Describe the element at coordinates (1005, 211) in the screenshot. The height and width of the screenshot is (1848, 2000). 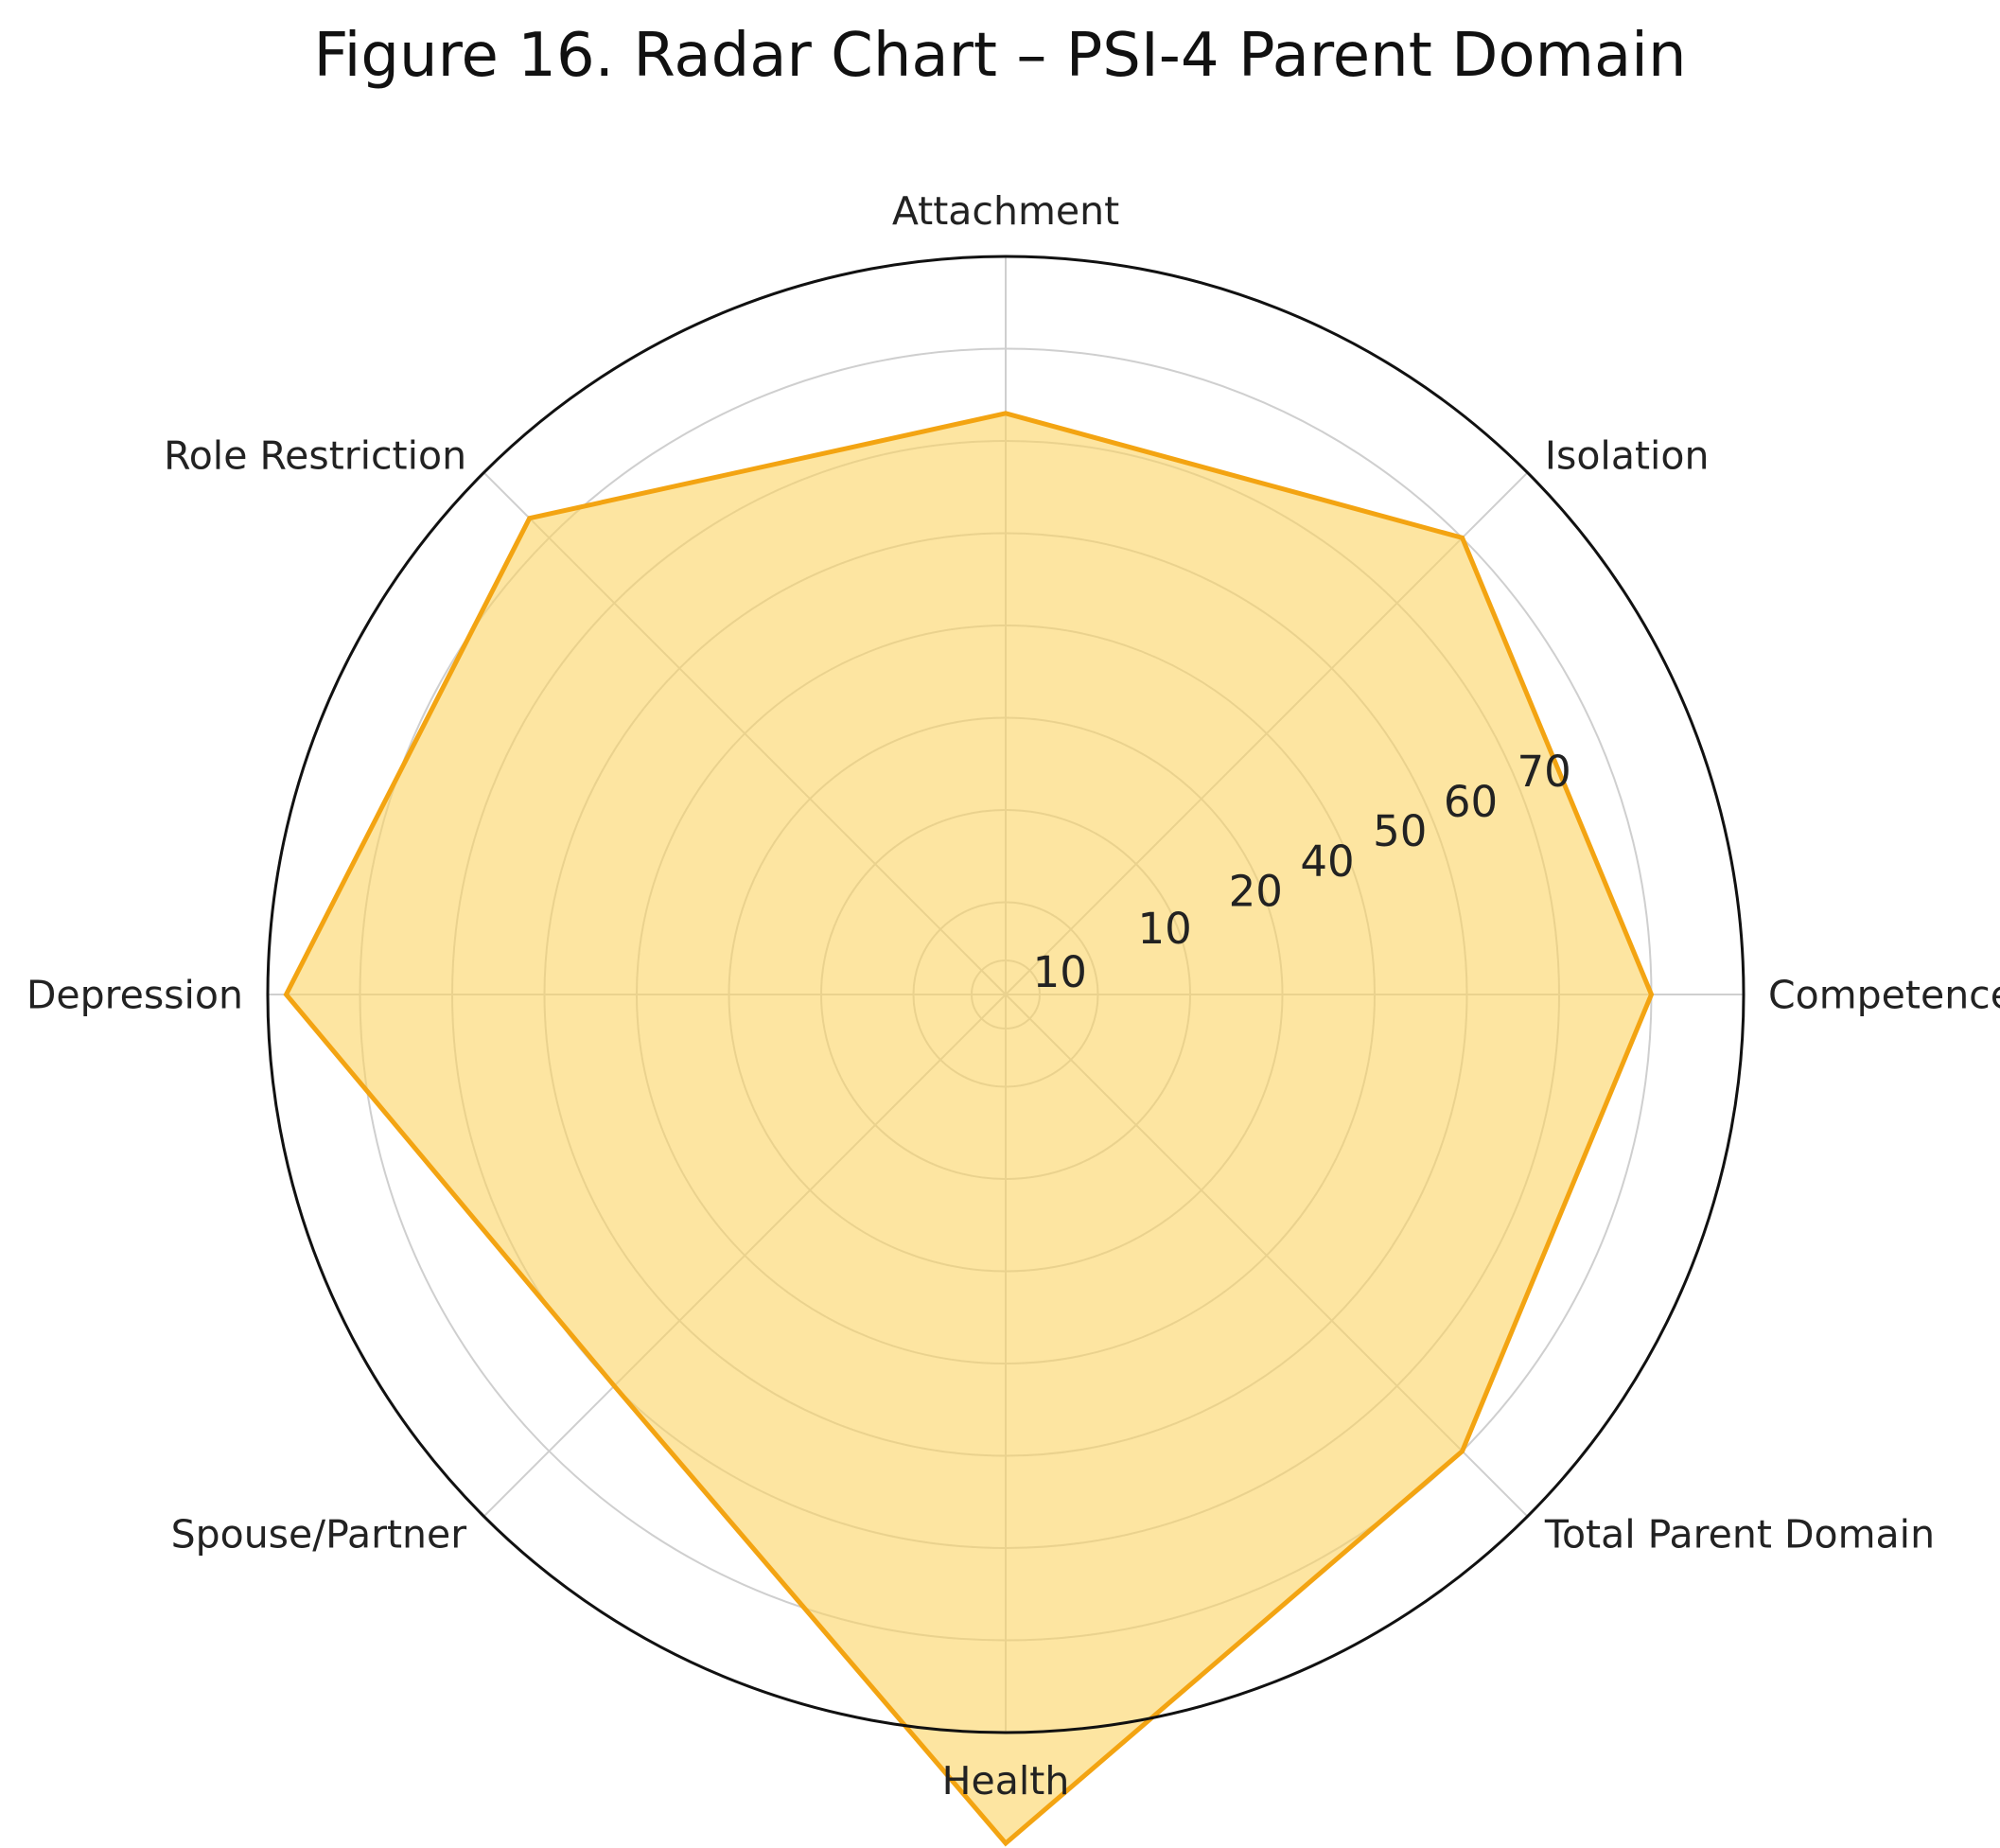
I see `axis-label-attachment: Attachment` at that location.